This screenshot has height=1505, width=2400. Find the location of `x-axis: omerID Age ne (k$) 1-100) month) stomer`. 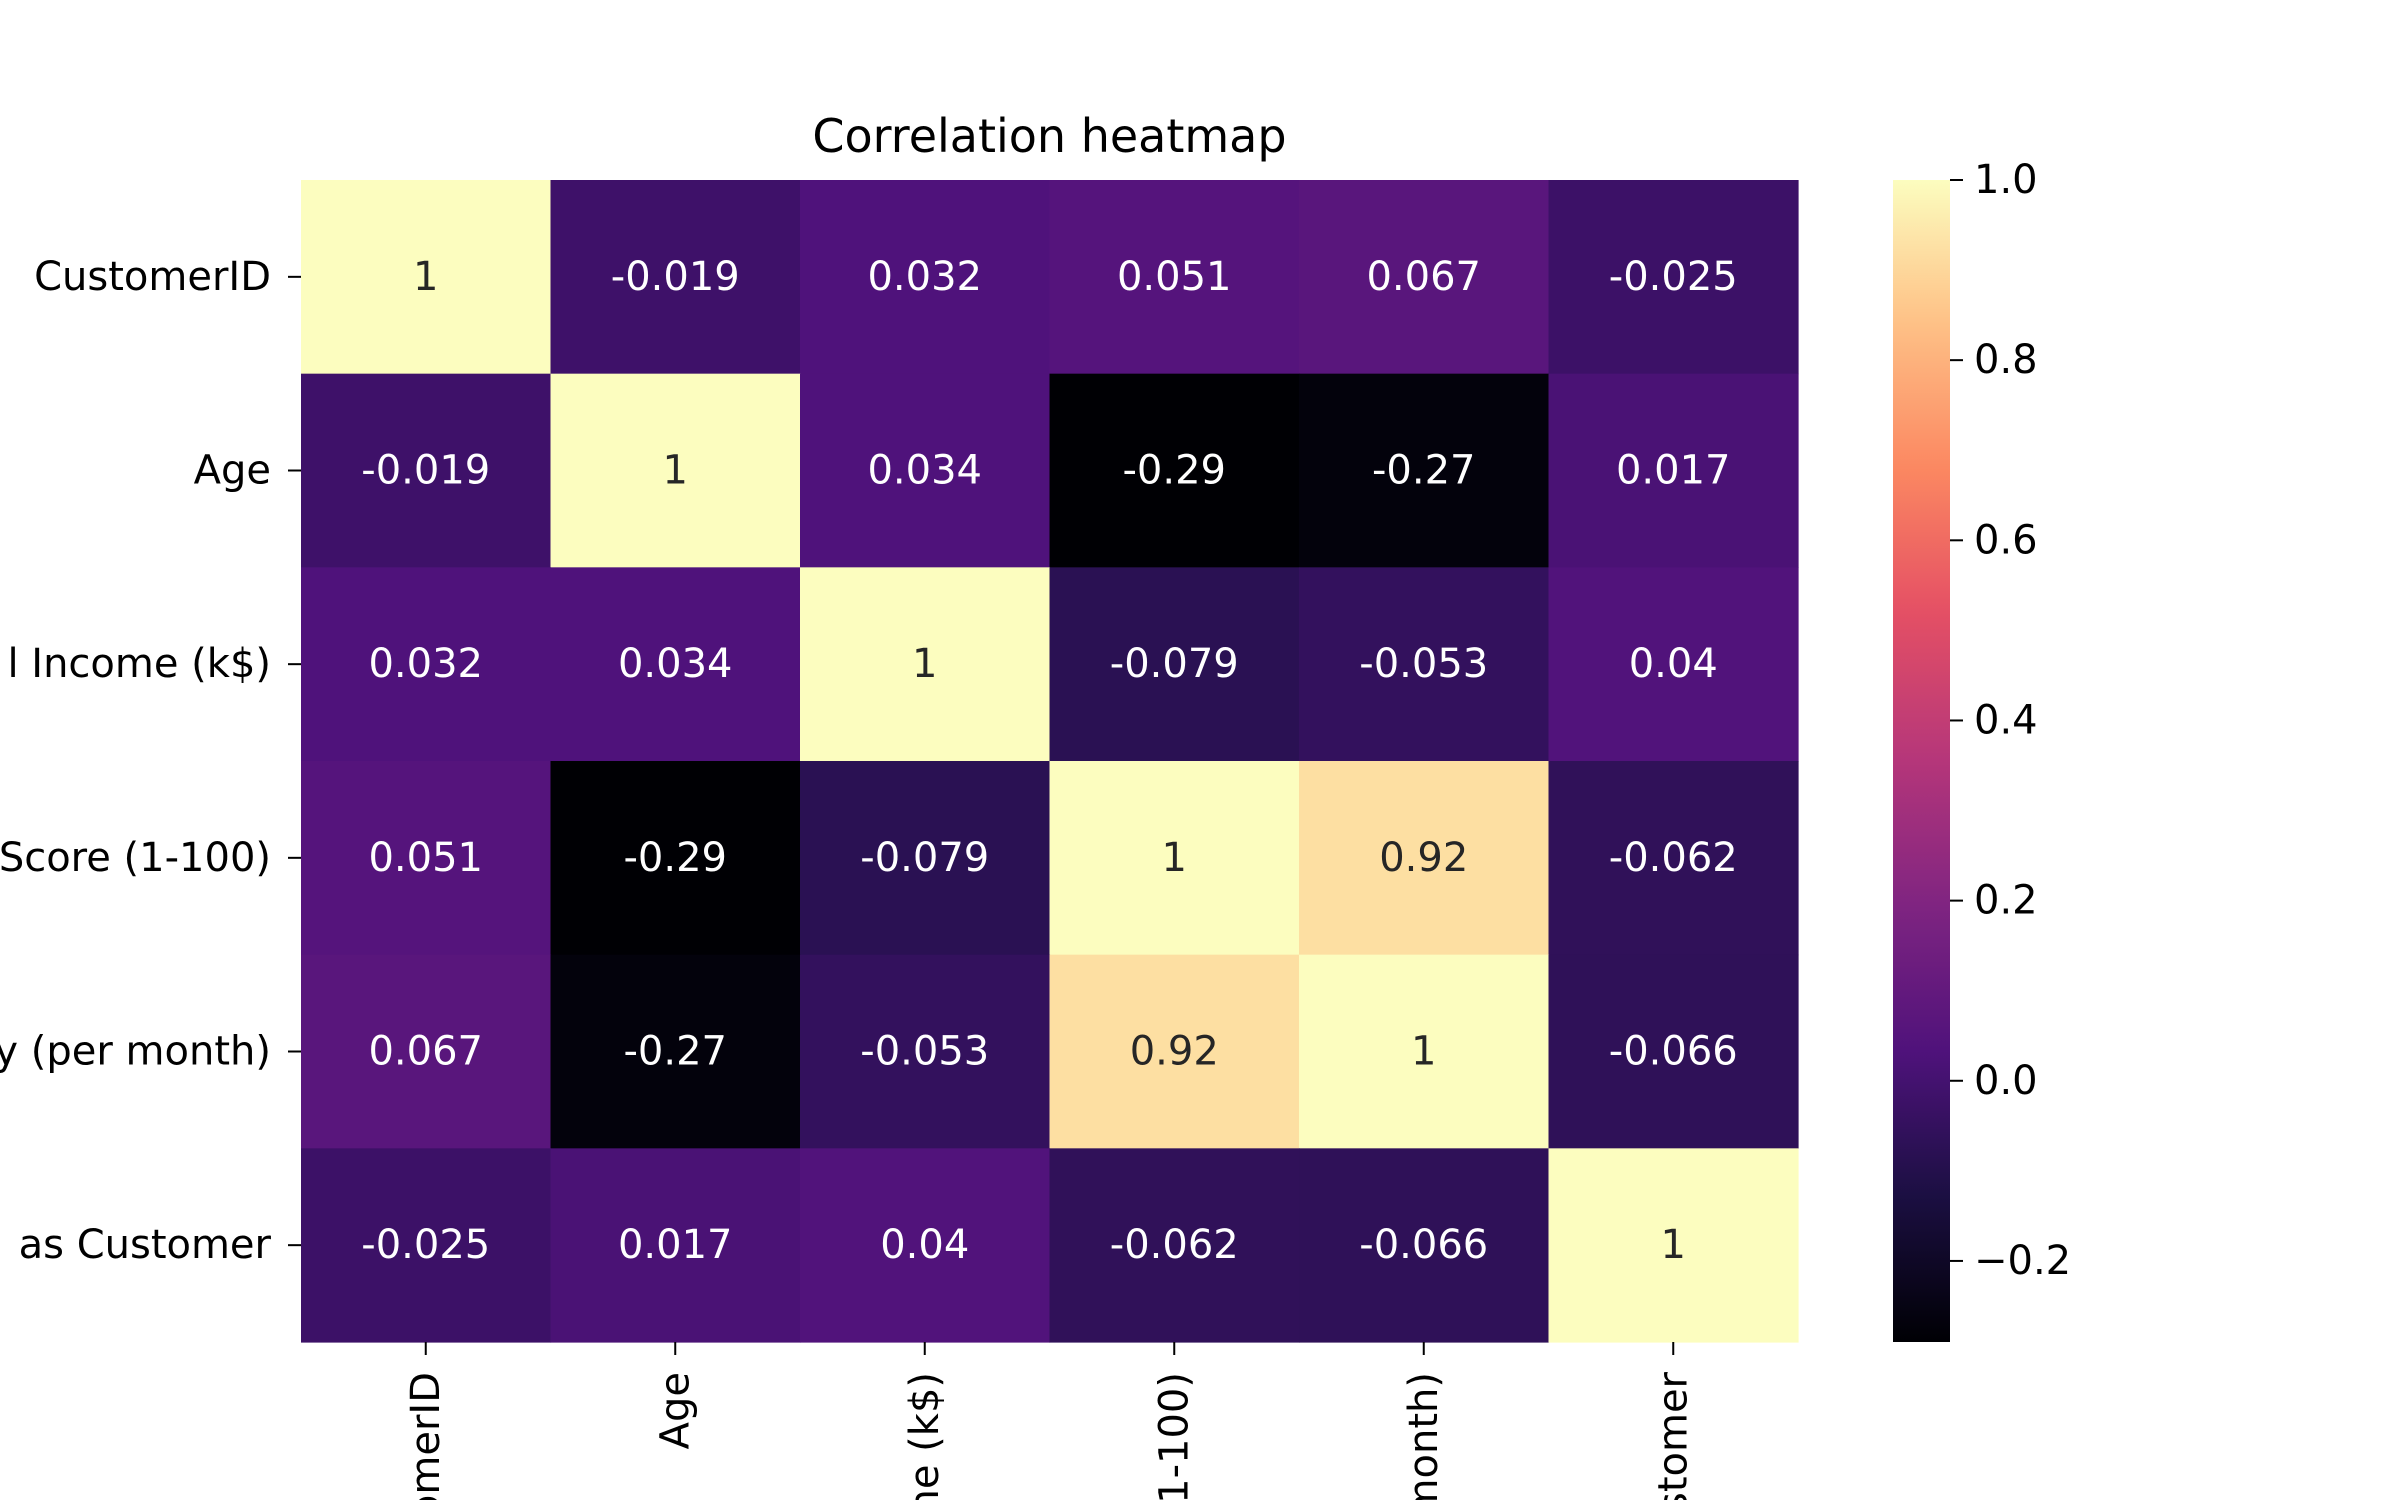

x-axis: omerID Age ne (k$) 1-100) month) stomer is located at coordinates (1049, 1423).